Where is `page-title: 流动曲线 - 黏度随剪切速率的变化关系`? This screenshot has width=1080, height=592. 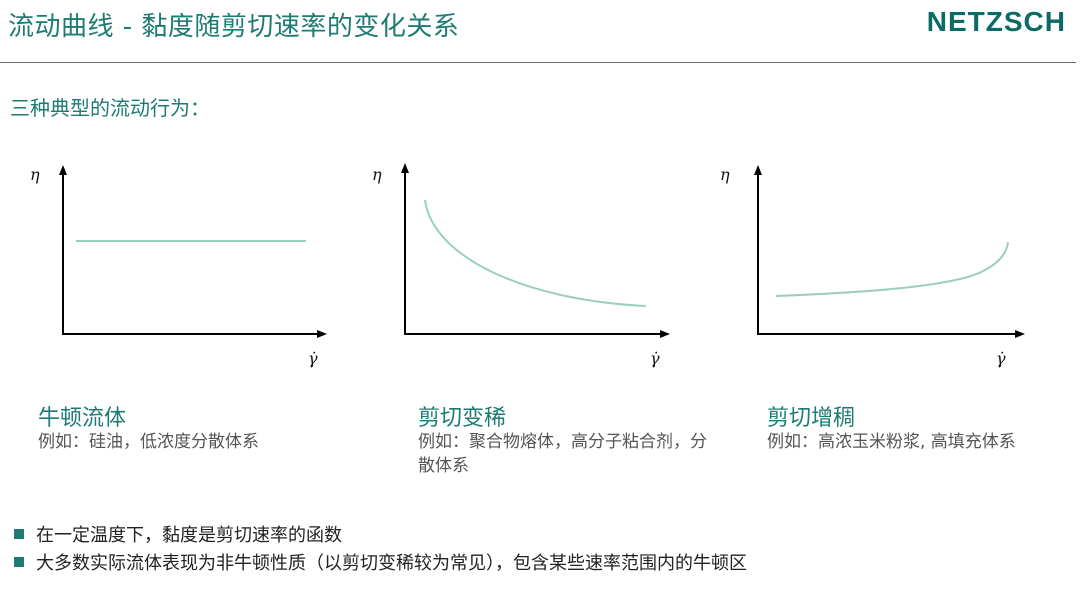 page-title: 流动曲线 - 黏度随剪切速率的变化关系 is located at coordinates (234, 27).